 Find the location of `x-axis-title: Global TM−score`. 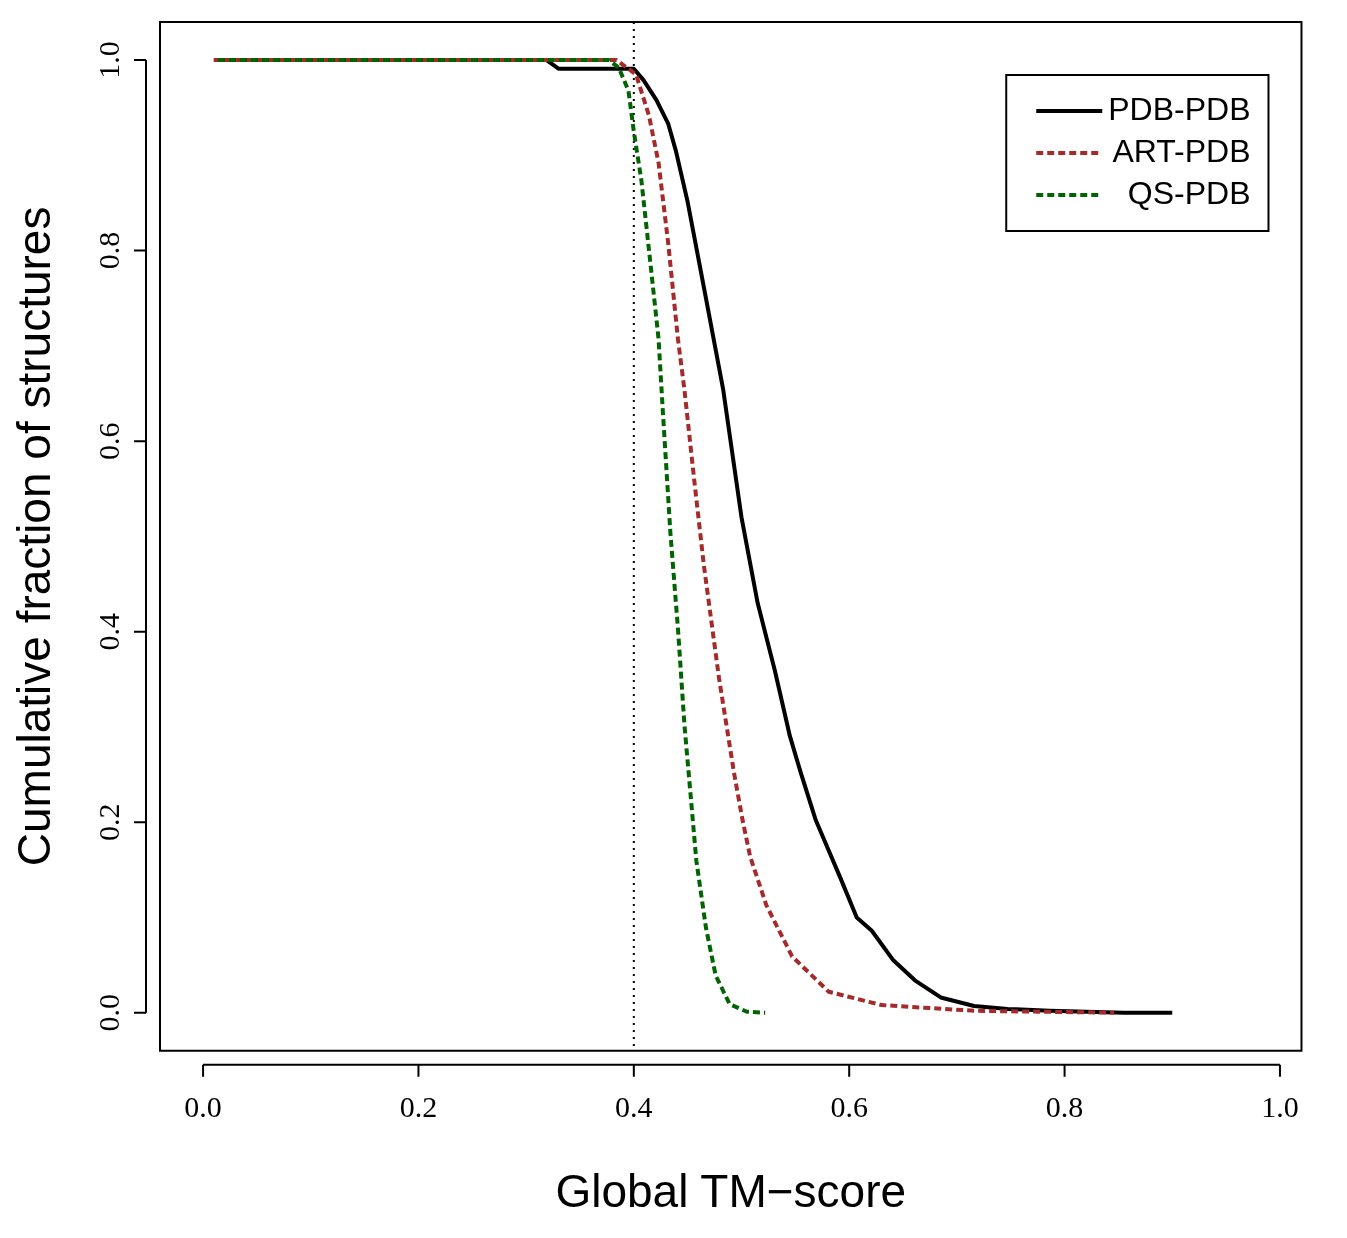

x-axis-title: Global TM−score is located at coordinates (731, 1191).